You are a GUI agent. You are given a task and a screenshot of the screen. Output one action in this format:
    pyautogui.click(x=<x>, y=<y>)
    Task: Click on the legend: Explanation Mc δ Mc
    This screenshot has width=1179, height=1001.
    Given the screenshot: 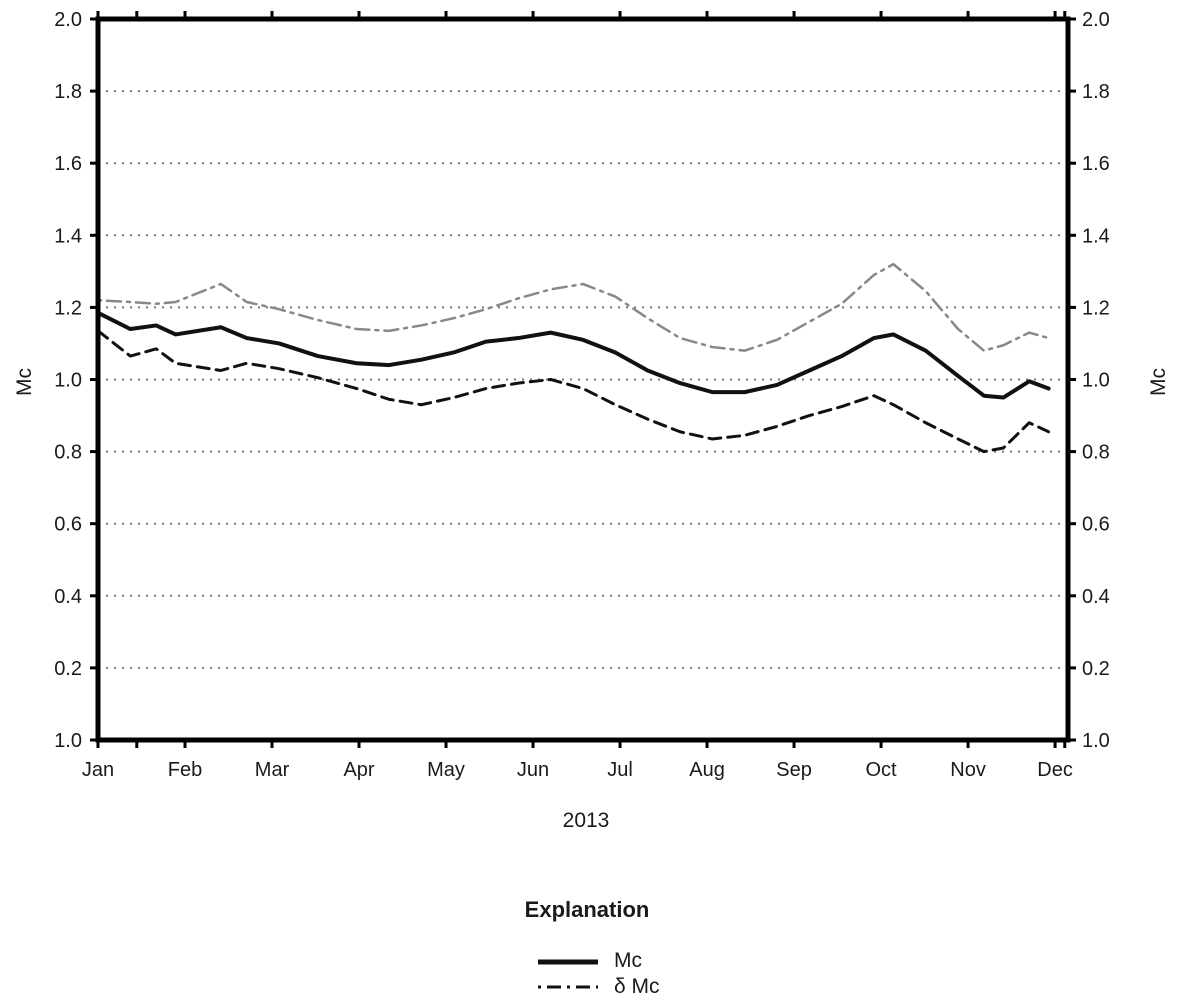 What is the action you would take?
    pyautogui.click(x=592, y=947)
    